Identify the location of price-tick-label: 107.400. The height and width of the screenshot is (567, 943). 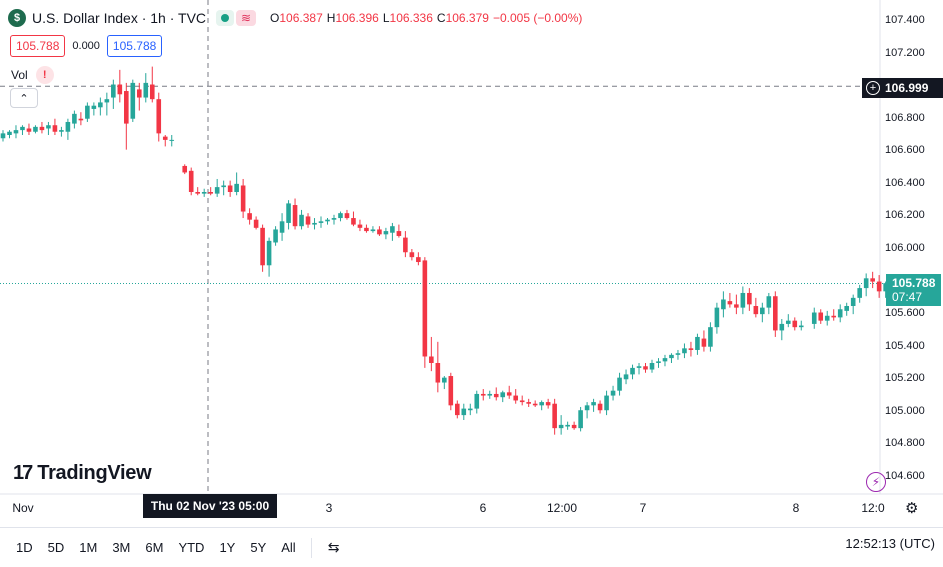
(905, 20).